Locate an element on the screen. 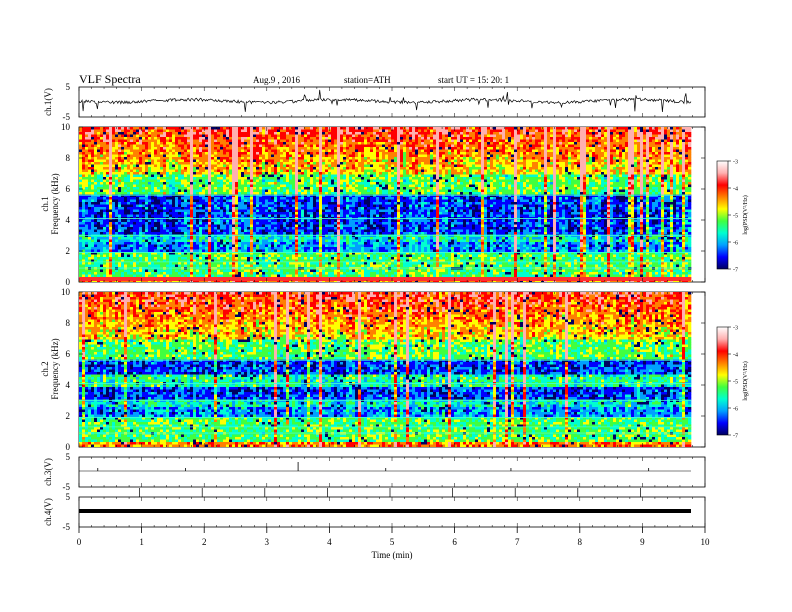  start-time-label: start UT = 15: 20: 1 is located at coordinates (473, 80).